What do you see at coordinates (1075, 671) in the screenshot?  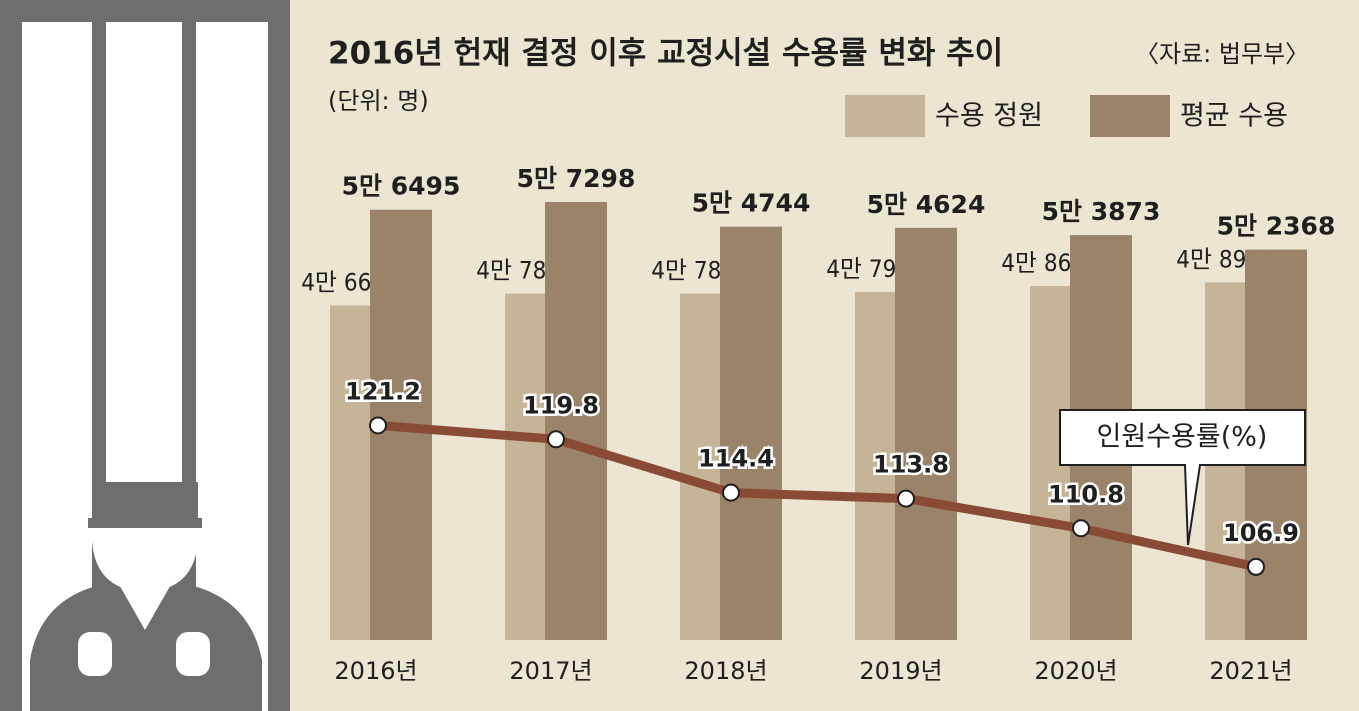 I see `x-tick-label: 2020년` at bounding box center [1075, 671].